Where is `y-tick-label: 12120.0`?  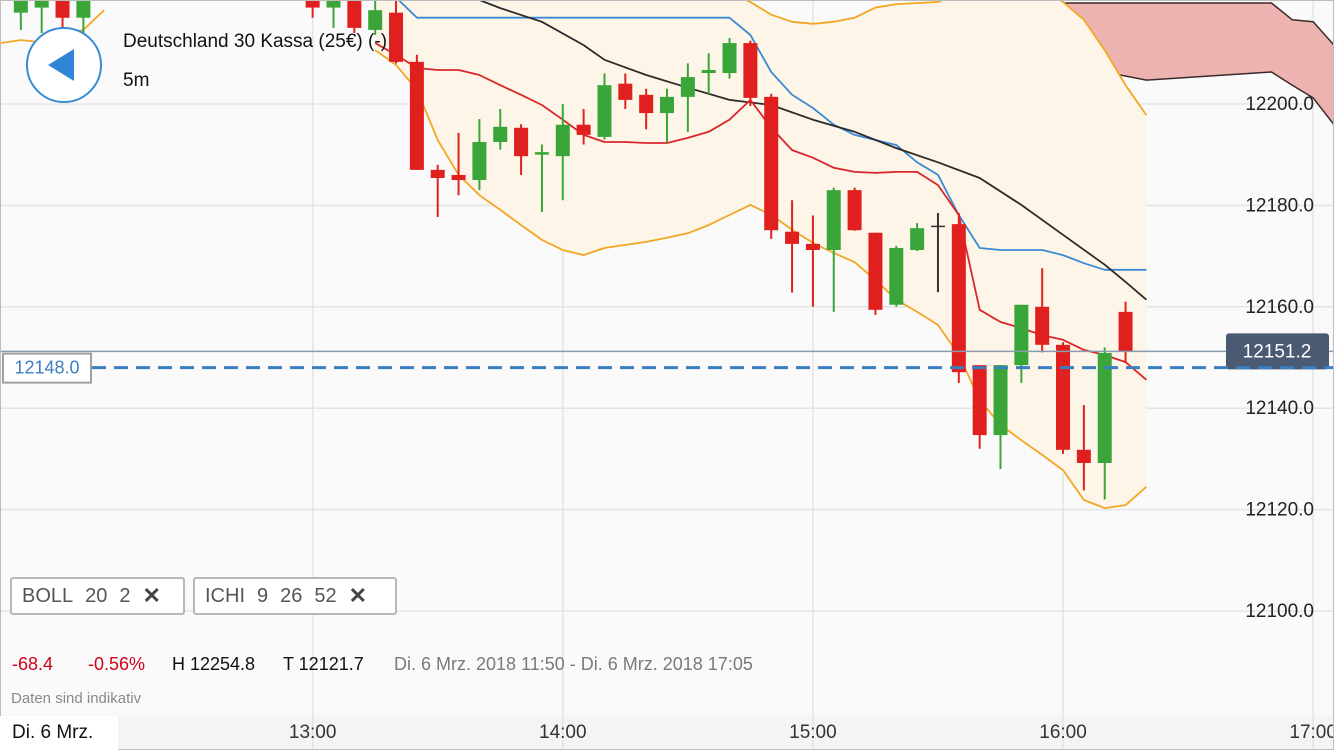 y-tick-label: 12120.0 is located at coordinates (1279, 510).